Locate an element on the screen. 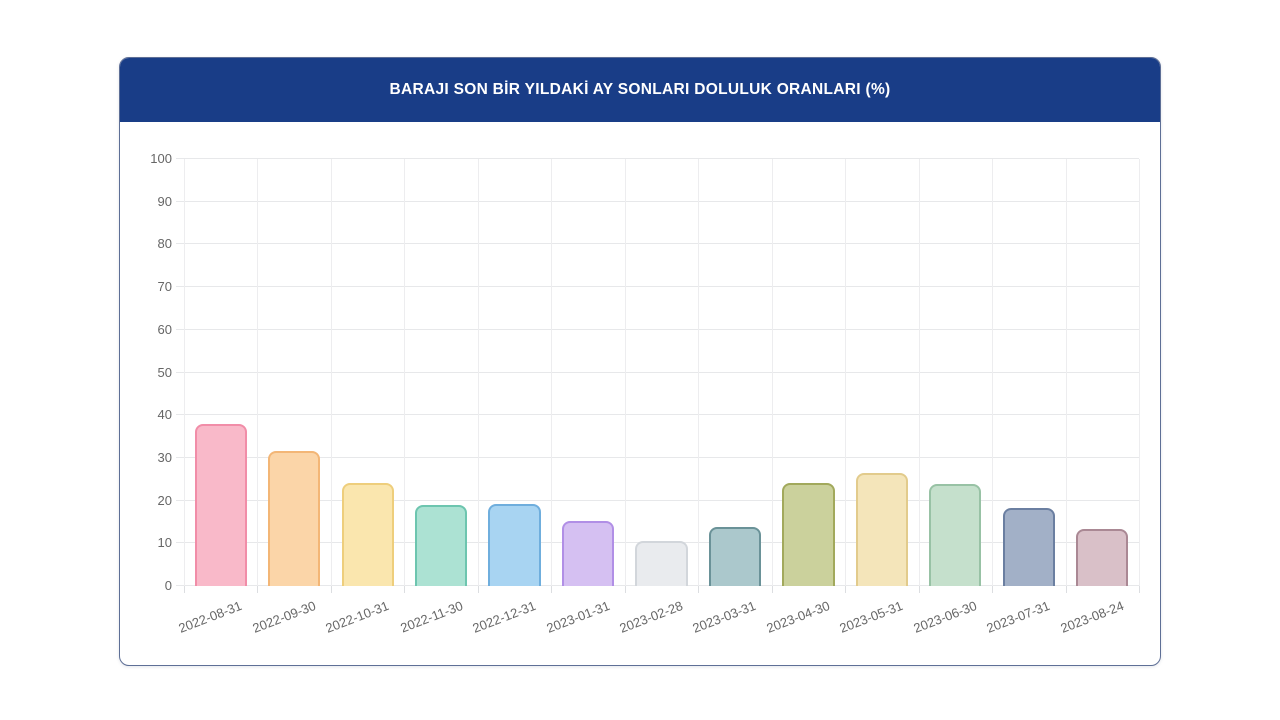 This screenshot has width=1280, height=720. x-tick-label: 2023-01-31 is located at coordinates (577, 617).